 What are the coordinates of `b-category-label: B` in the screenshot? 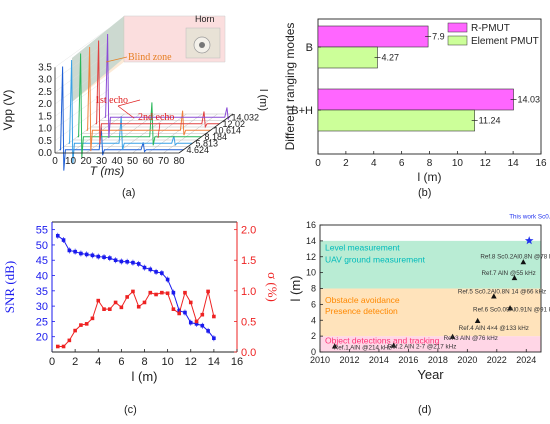 It's located at (309, 48).